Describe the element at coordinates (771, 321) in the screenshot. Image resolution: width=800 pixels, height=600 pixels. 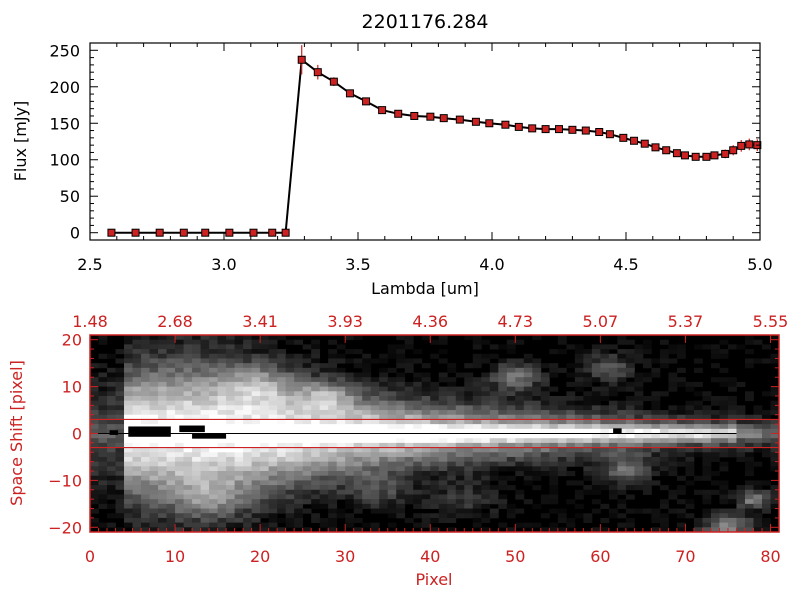
I see `image-top-tick-label: 5.55` at that location.